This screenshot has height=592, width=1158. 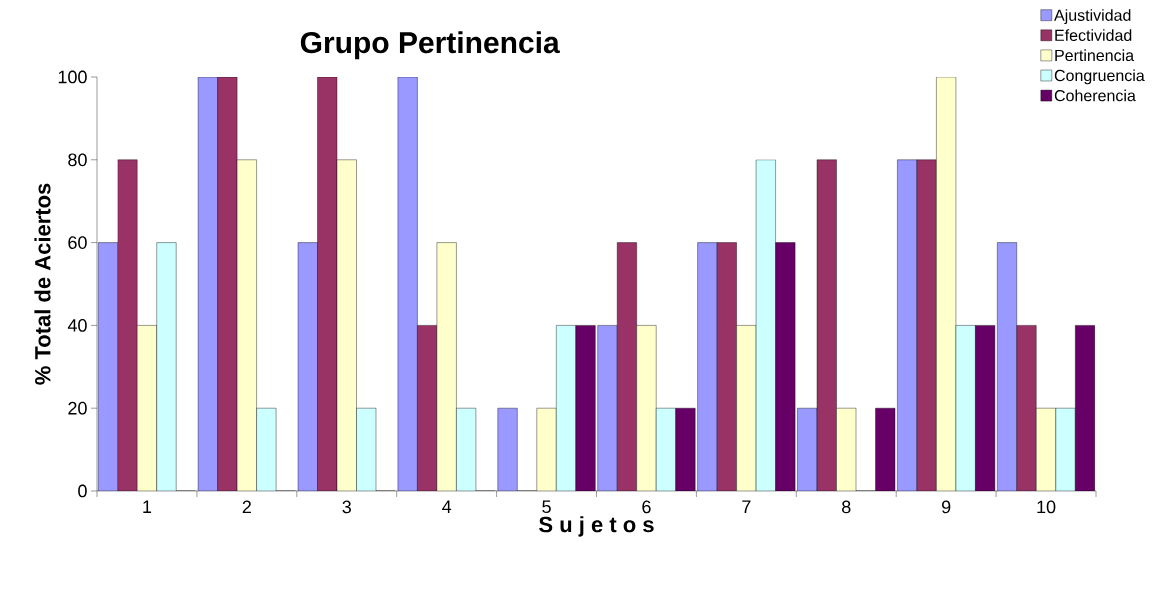 What do you see at coordinates (846, 507) in the screenshot?
I see `x-tick-label: 8` at bounding box center [846, 507].